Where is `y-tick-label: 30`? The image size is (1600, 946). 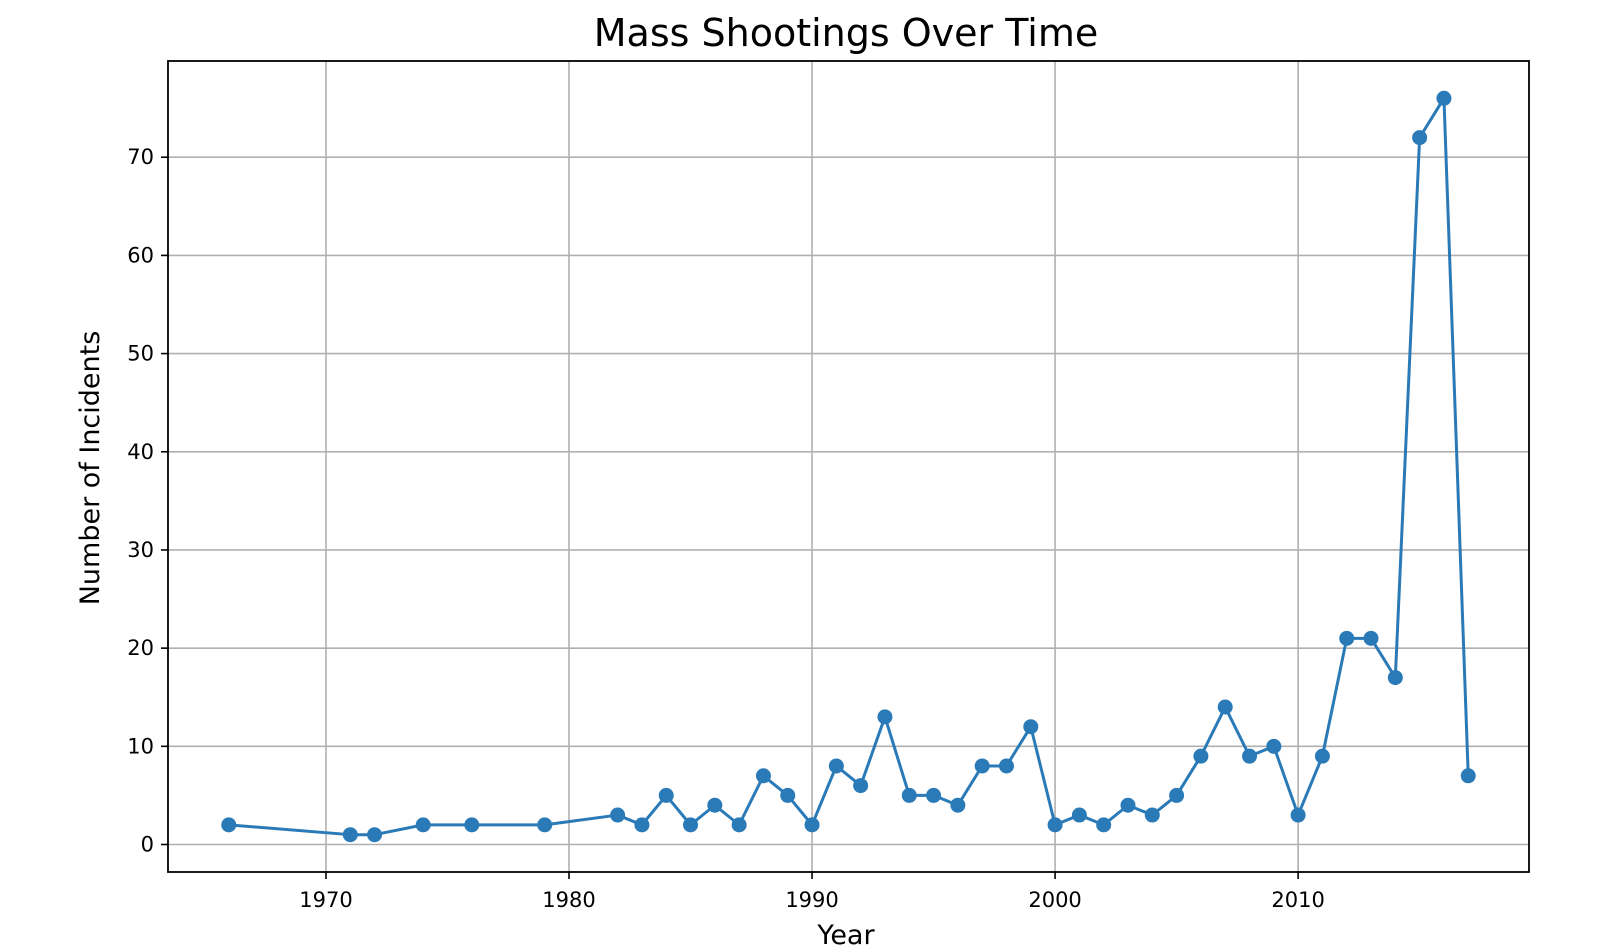
y-tick-label: 30 is located at coordinates (140, 550).